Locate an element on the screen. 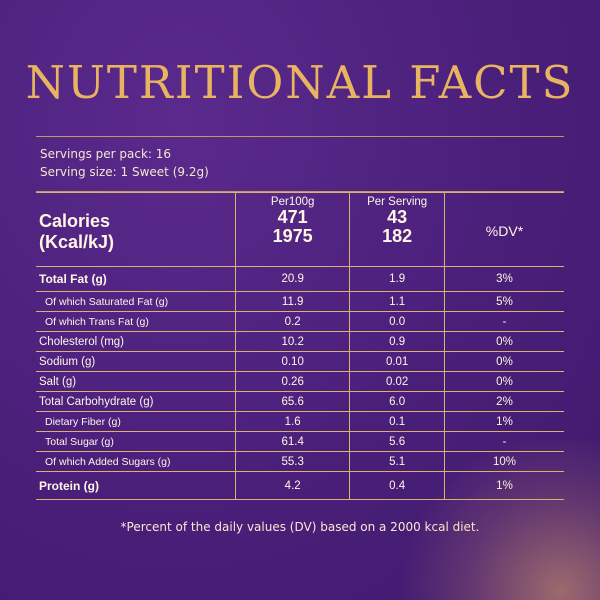  row-per100g: 0.10 is located at coordinates (293, 361).